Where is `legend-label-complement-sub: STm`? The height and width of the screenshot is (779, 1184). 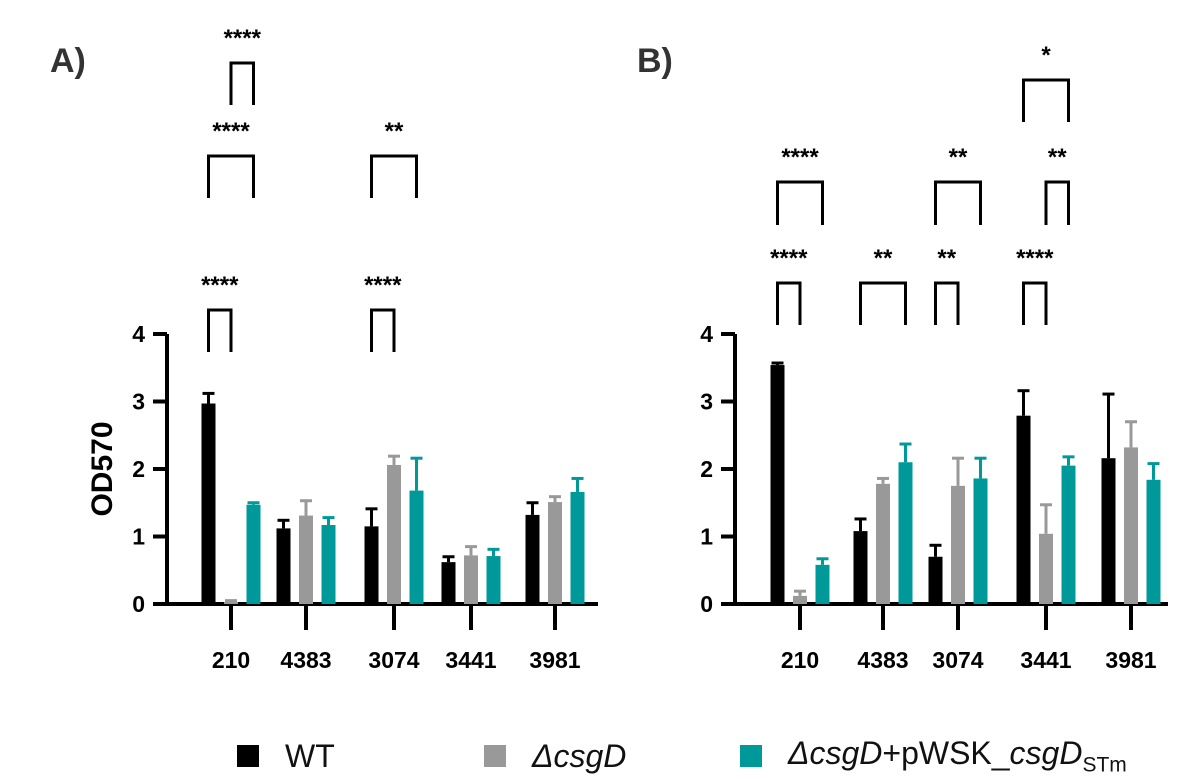 legend-label-complement-sub: STm is located at coordinates (1104, 765).